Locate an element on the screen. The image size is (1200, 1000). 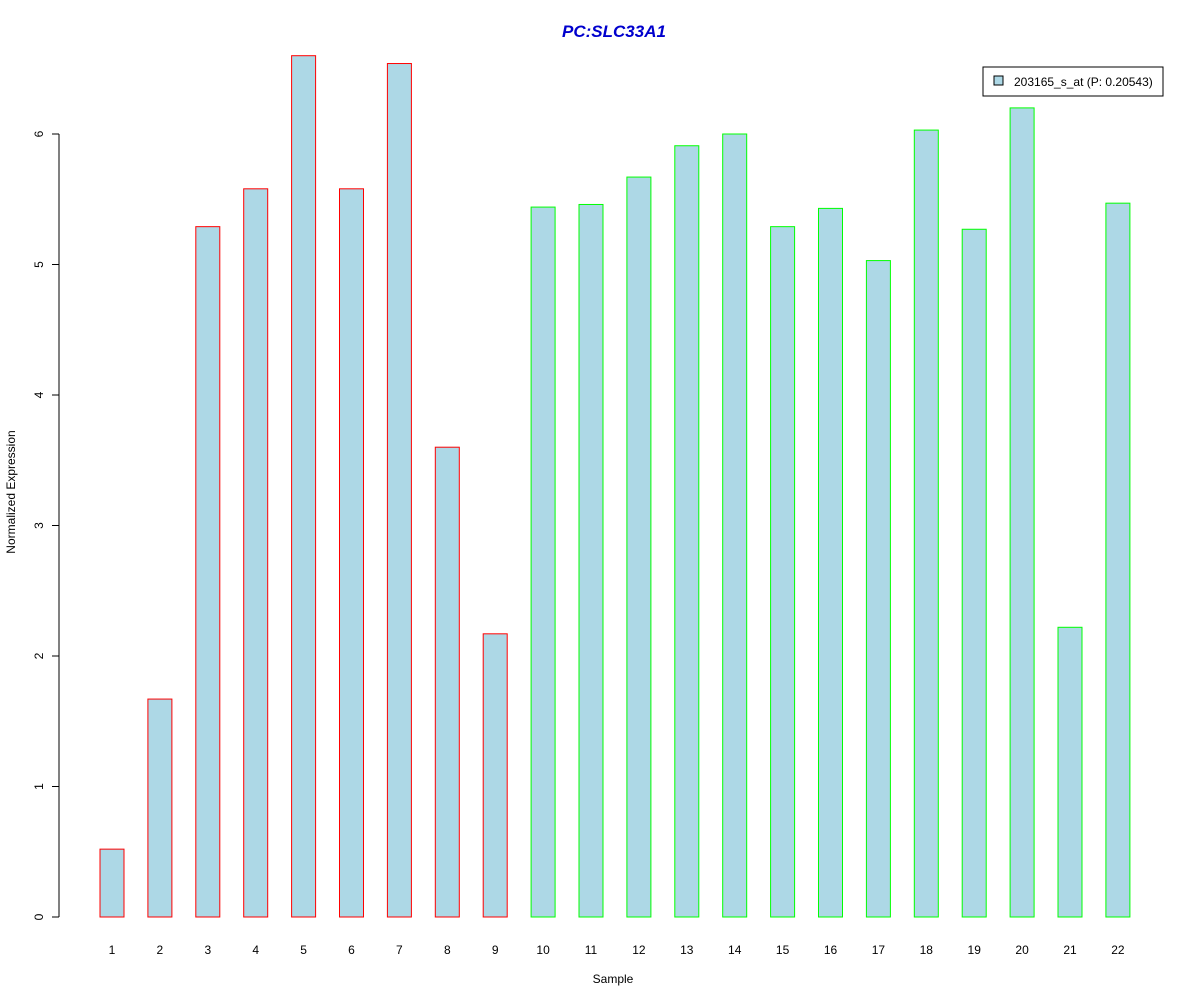
x-tick-label: 12 is located at coordinates (639, 950).